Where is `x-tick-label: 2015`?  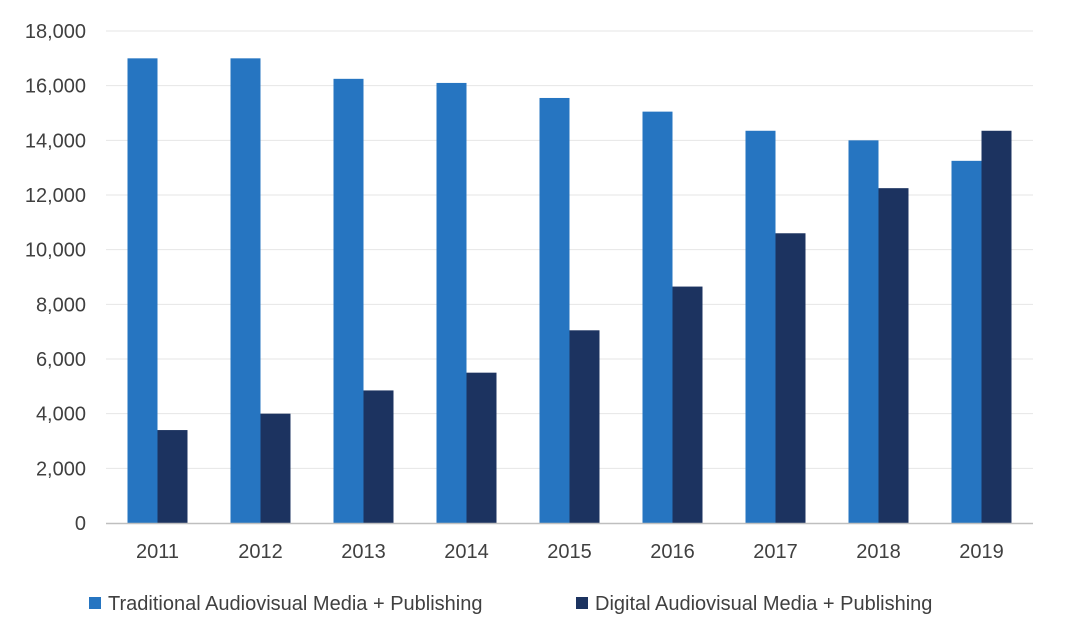 x-tick-label: 2015 is located at coordinates (569, 552).